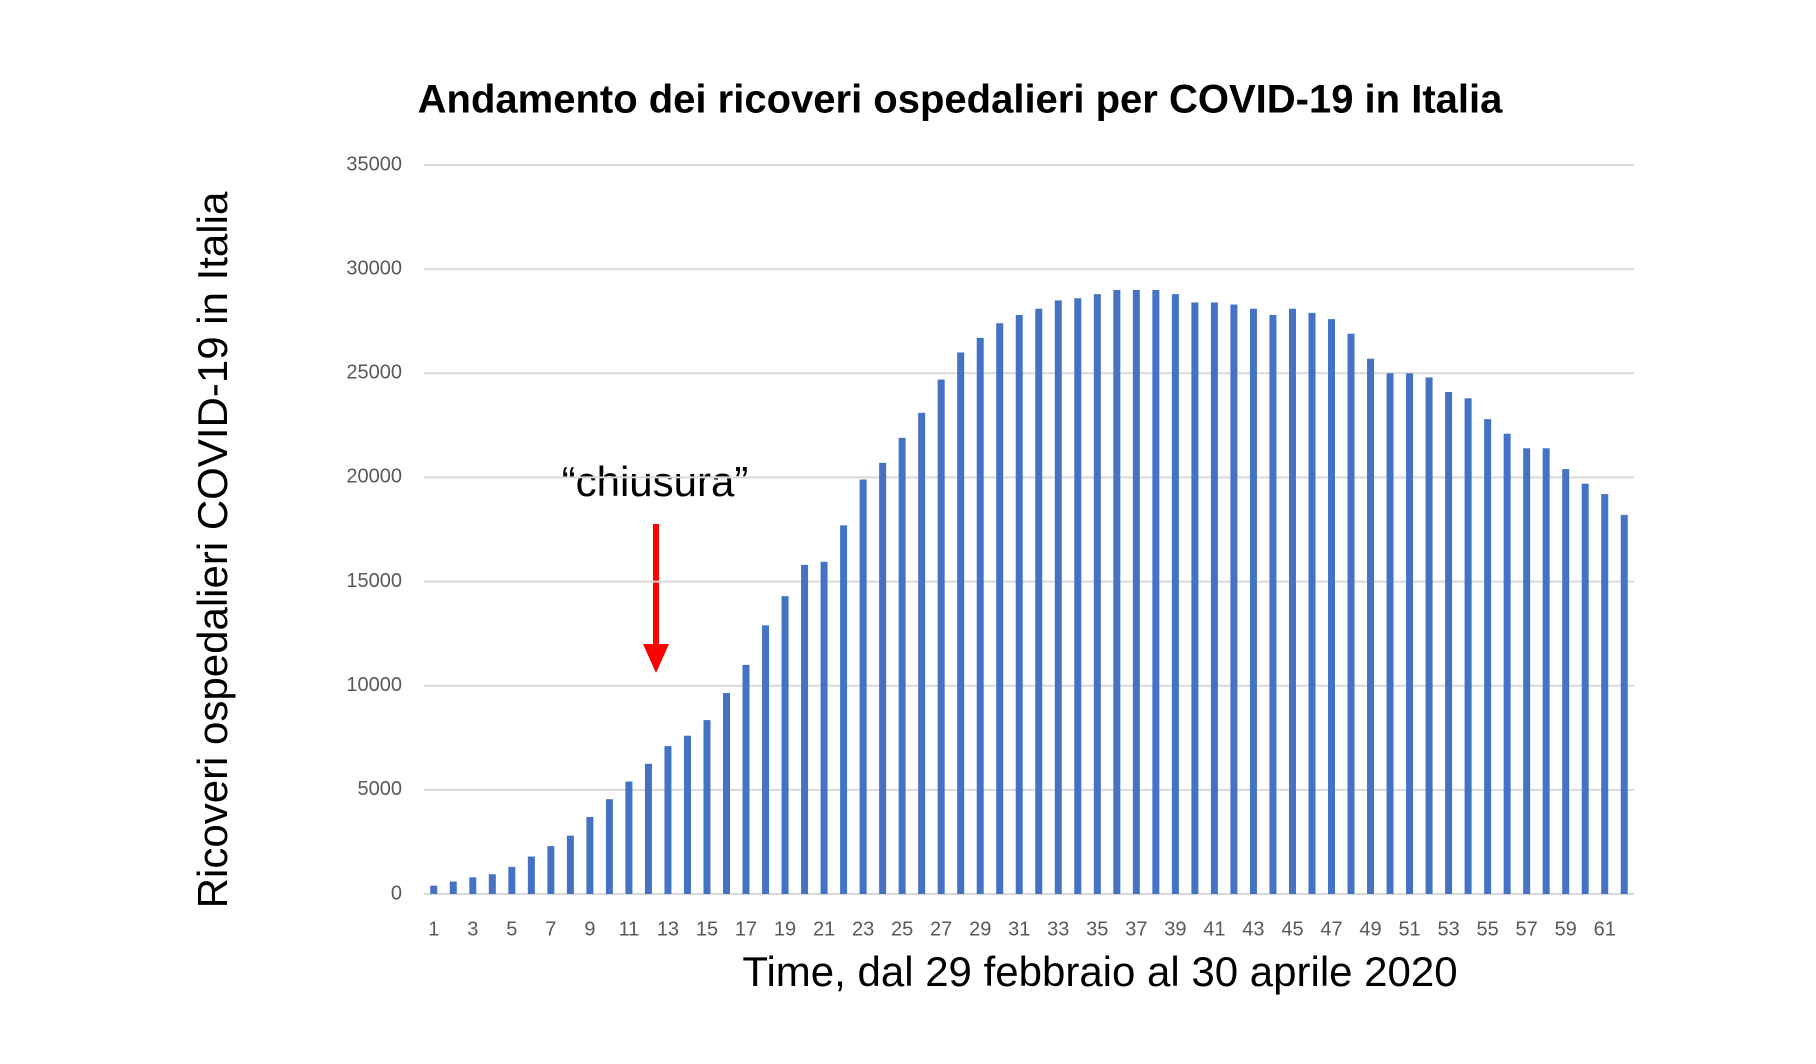 This screenshot has width=1816, height=1064. I want to click on x-tick-label: 61, so click(1605, 929).